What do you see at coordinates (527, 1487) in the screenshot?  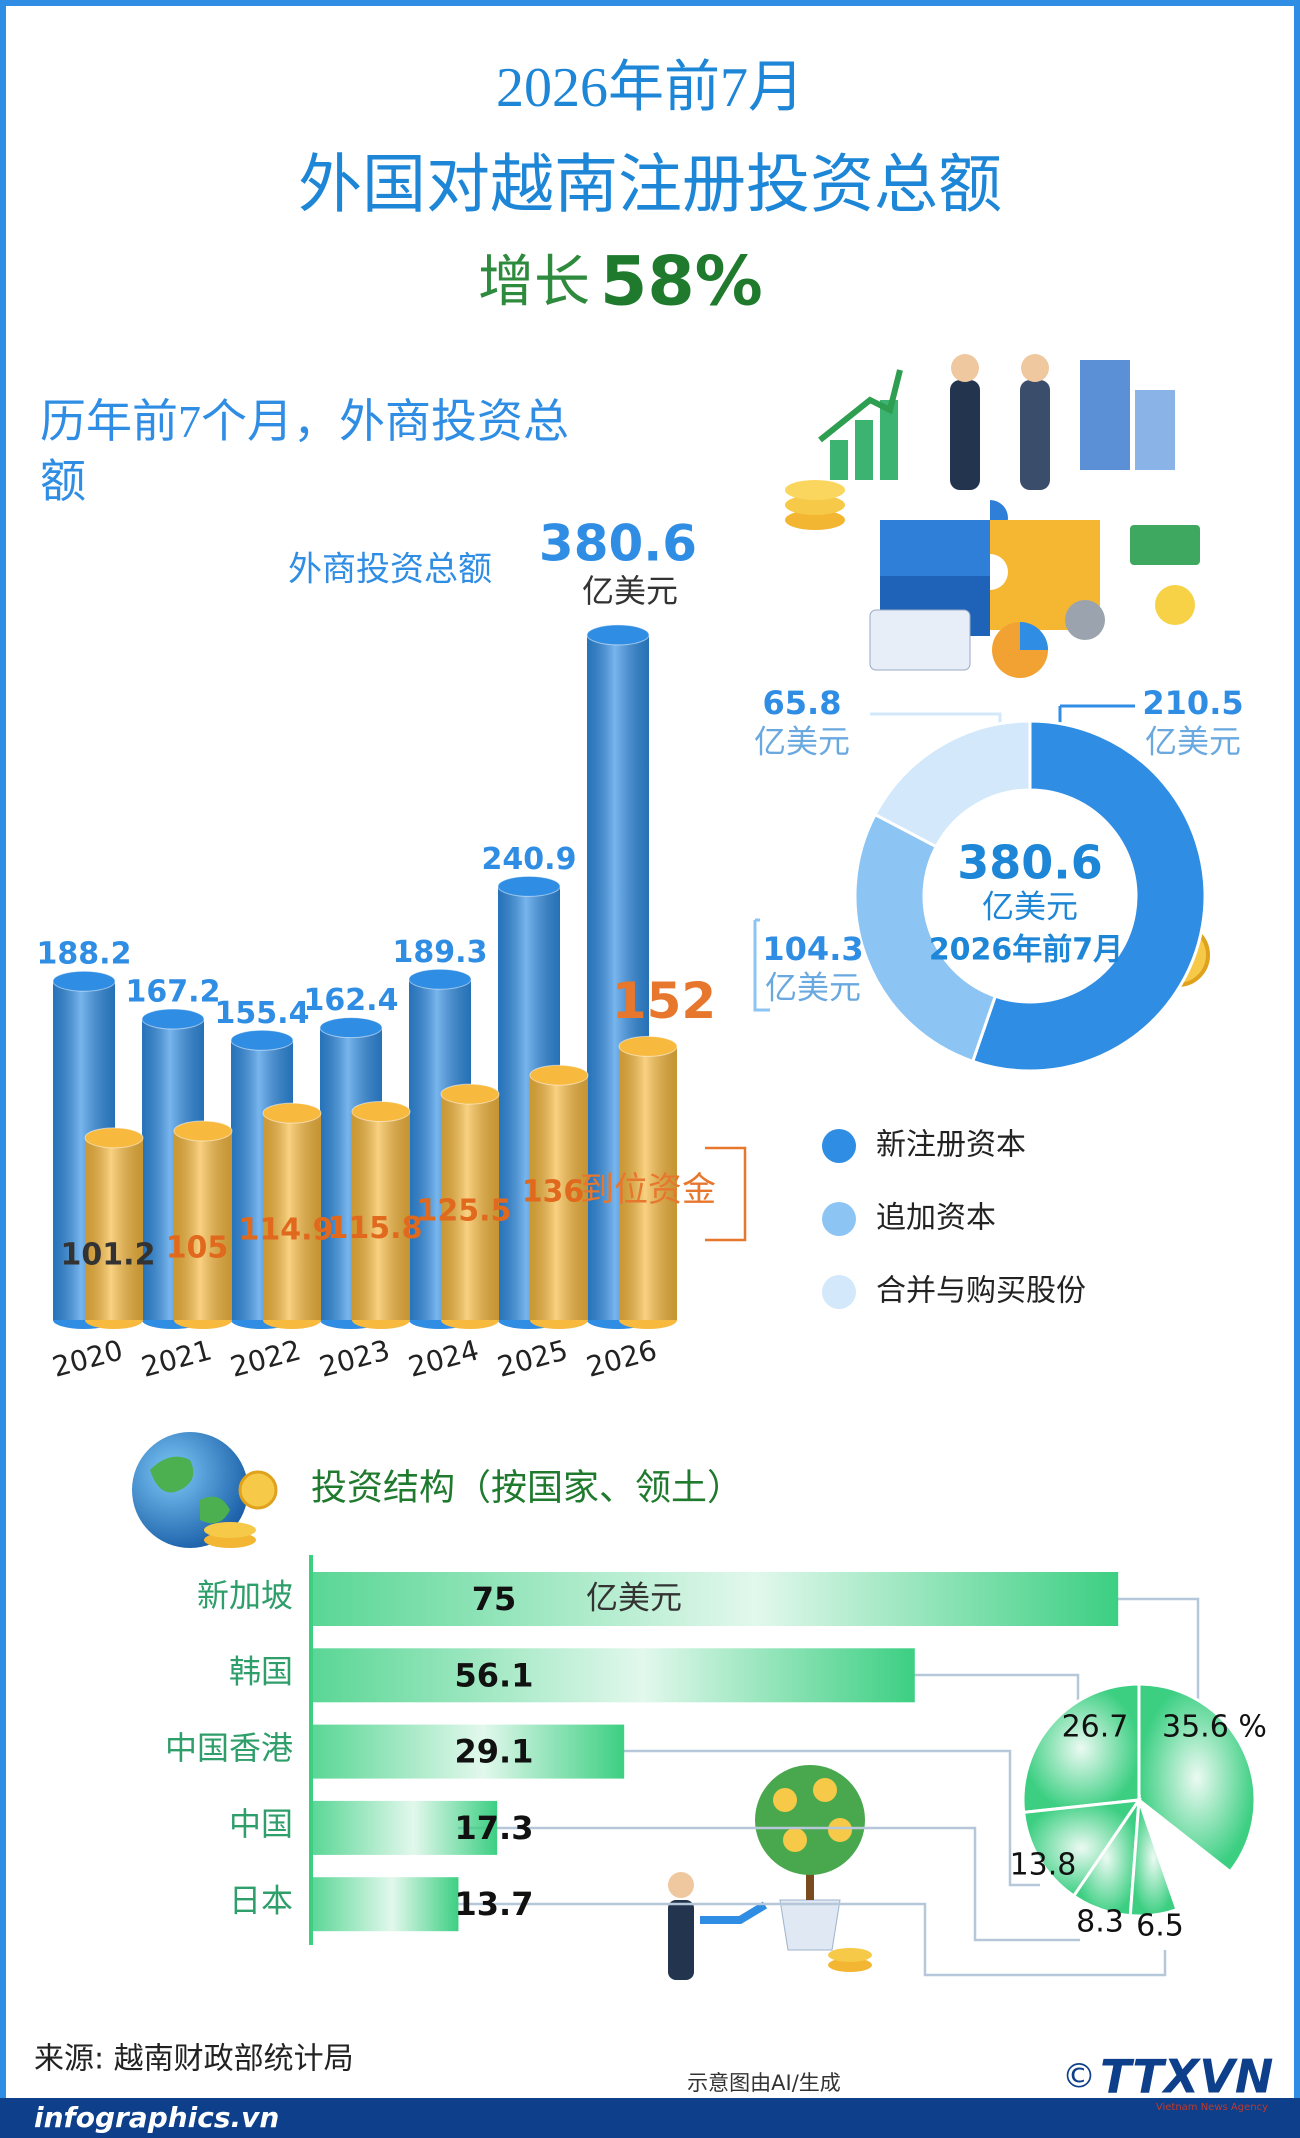 I see `section-title: 投资结构（按国家、领土）` at bounding box center [527, 1487].